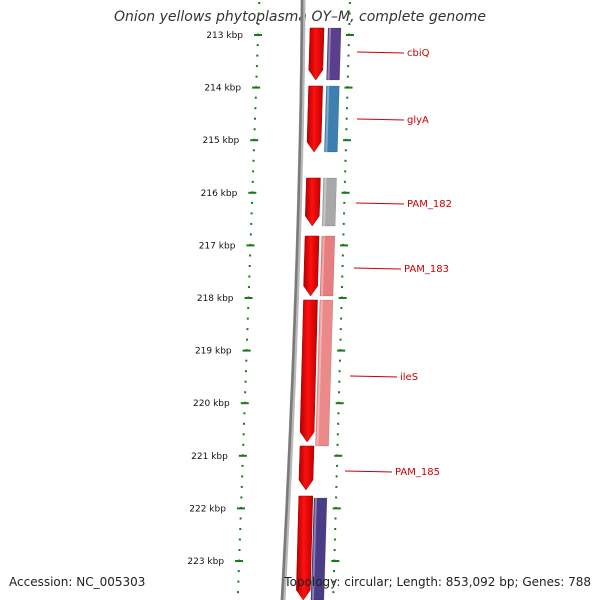  I want to click on backbone-line, so click(292, 300).